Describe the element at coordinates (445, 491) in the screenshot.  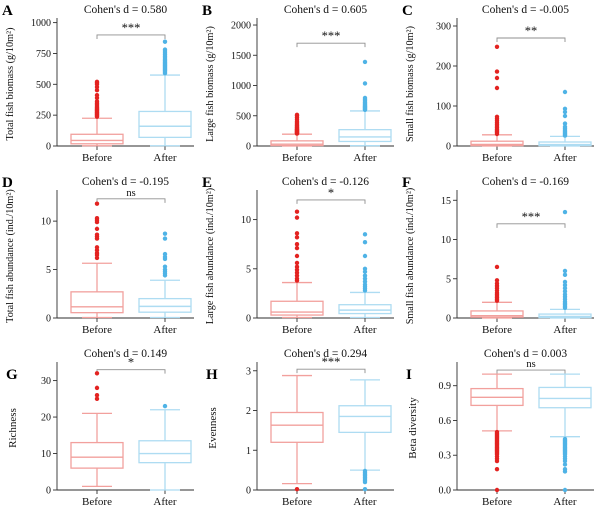
I see `y-axis-tick-label: 0.0` at that location.